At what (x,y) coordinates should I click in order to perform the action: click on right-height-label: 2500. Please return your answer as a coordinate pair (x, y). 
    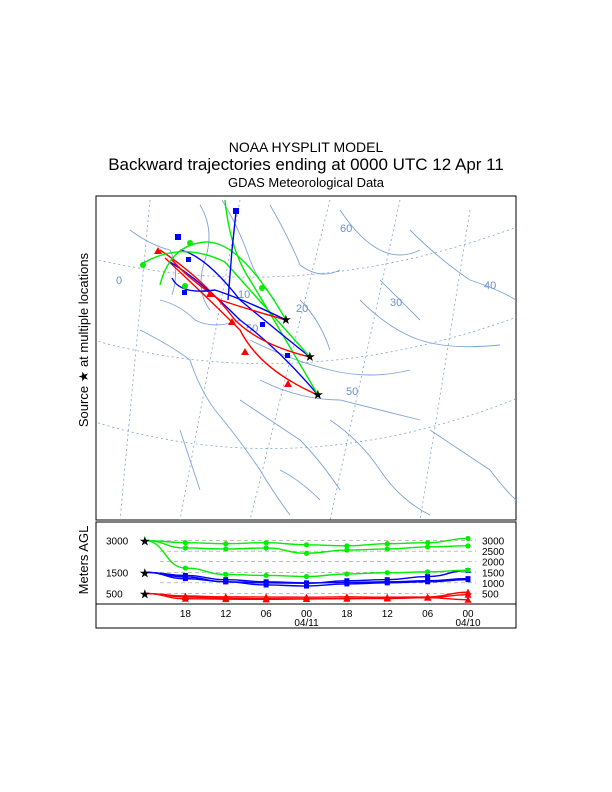
    Looking at the image, I should click on (493, 552).